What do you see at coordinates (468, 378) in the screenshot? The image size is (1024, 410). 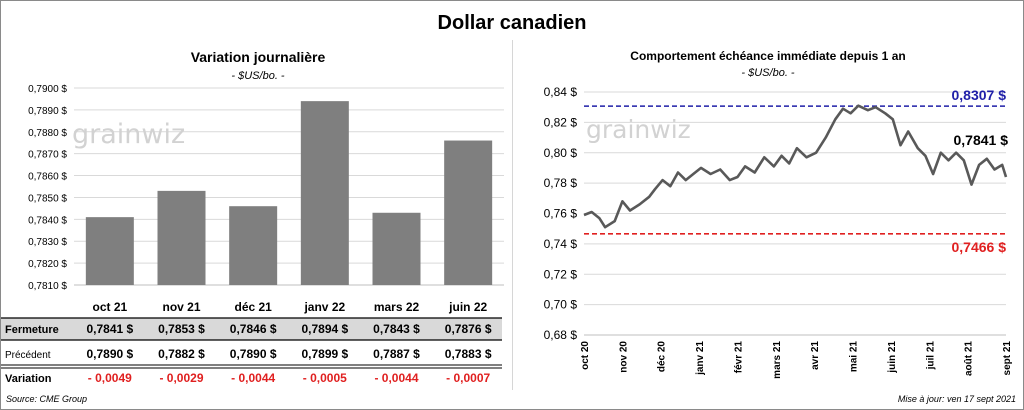 I see `table-cell: - 0,0007` at bounding box center [468, 378].